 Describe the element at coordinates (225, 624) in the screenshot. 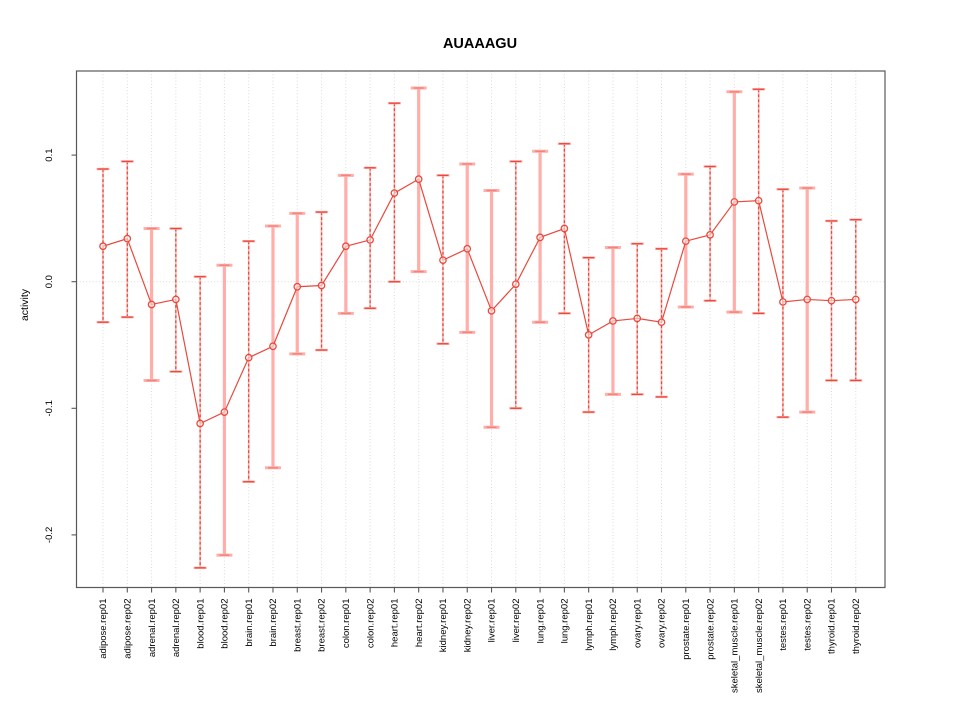

I see `x-tick-label: blood.rep02` at that location.